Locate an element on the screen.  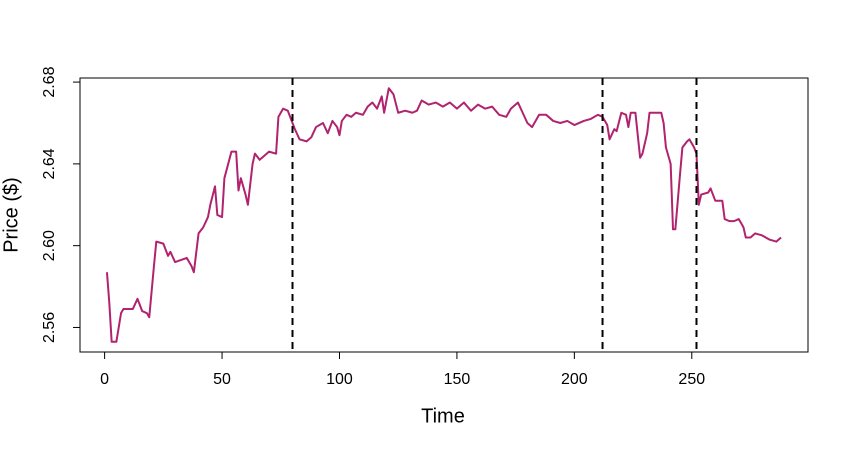
x-tick-label: 100 is located at coordinates (339, 379).